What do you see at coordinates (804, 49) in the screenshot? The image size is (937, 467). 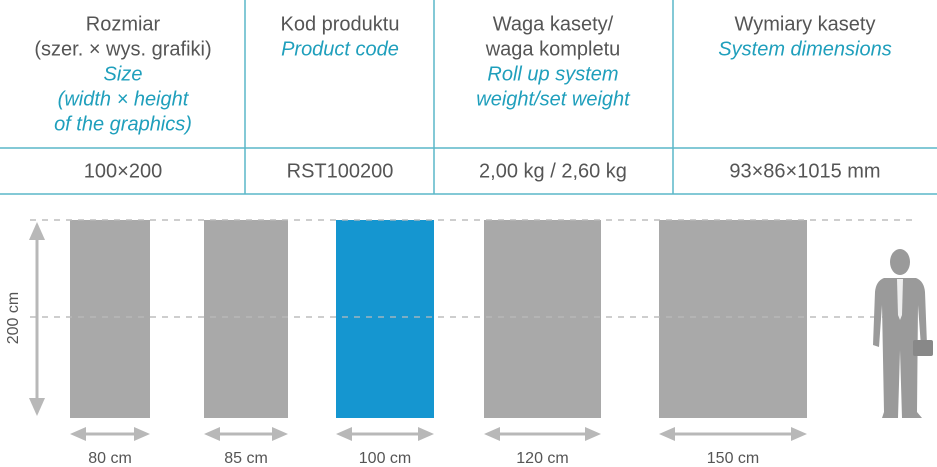 I see `header-text-en: System dimensions` at bounding box center [804, 49].